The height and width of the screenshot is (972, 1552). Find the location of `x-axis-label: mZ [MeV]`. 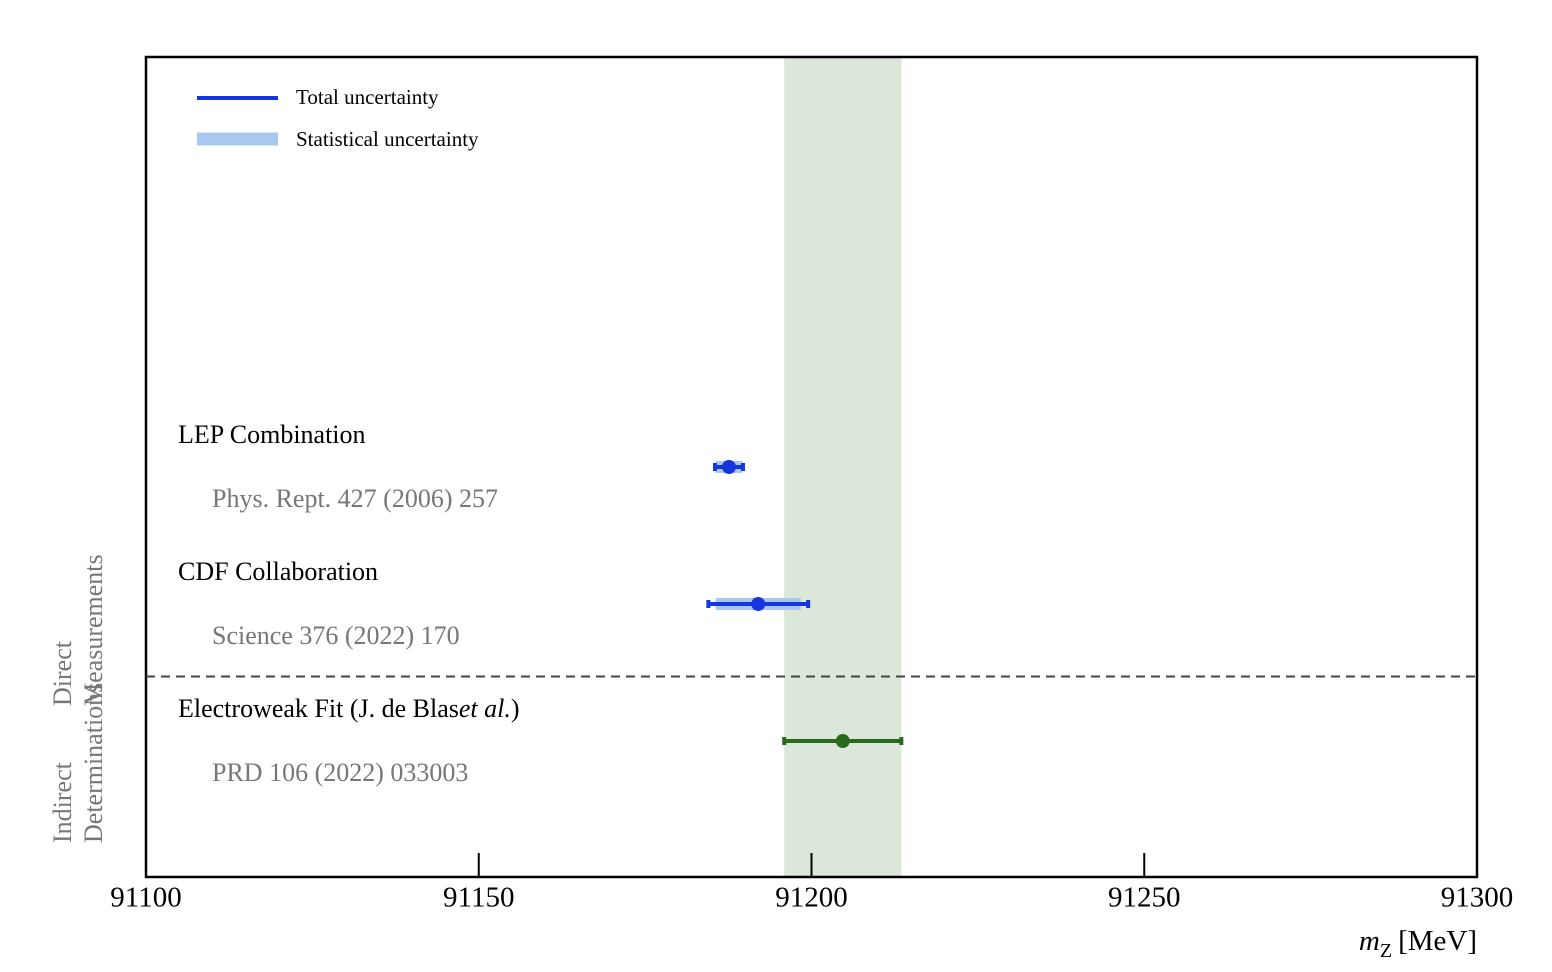

x-axis-label: mZ [MeV] is located at coordinates (1418, 943).